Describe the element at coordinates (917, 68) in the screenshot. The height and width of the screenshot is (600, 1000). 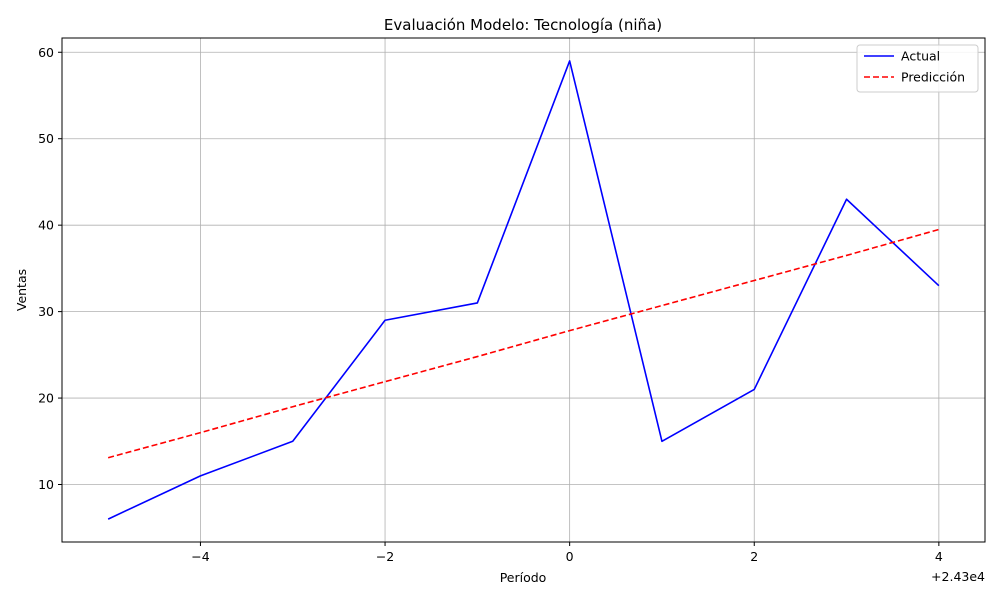
I see `legend: Actual Predicción` at that location.